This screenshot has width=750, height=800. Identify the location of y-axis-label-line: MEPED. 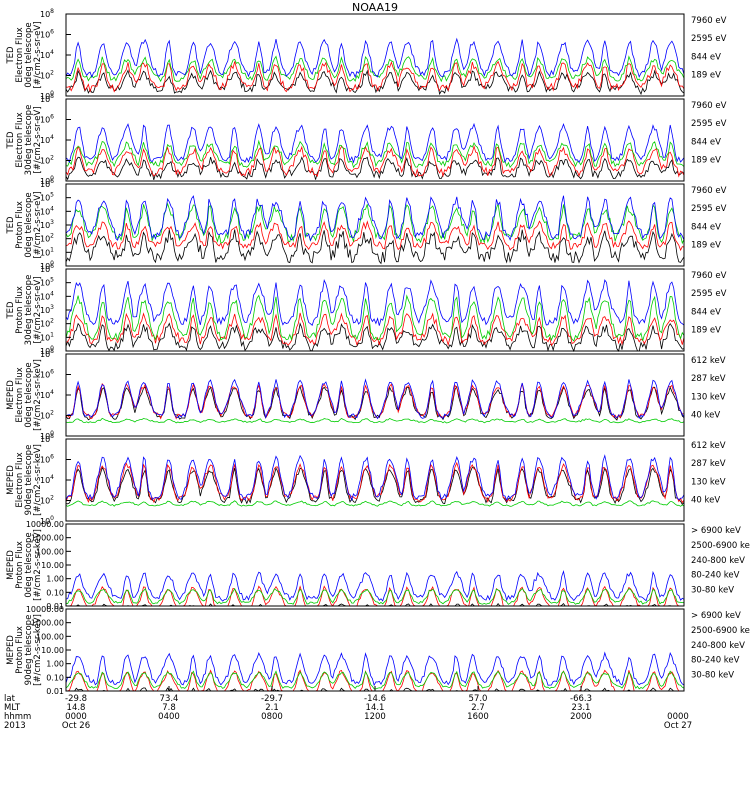
(11, 480).